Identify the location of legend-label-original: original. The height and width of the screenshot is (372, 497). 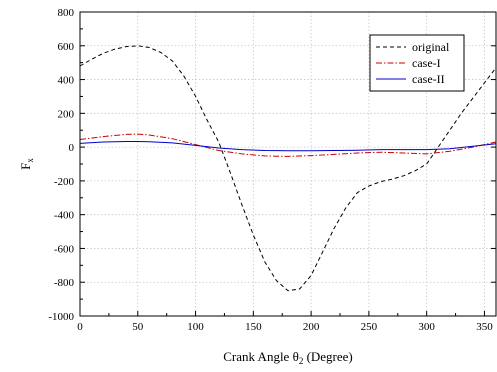
(431, 47).